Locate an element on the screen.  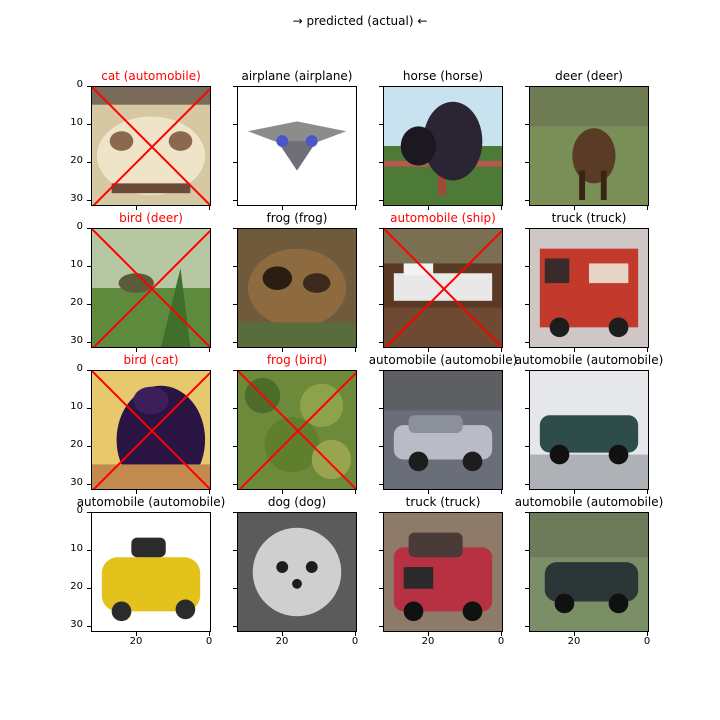
y-tick-label: 0 is located at coordinates (79, 368).